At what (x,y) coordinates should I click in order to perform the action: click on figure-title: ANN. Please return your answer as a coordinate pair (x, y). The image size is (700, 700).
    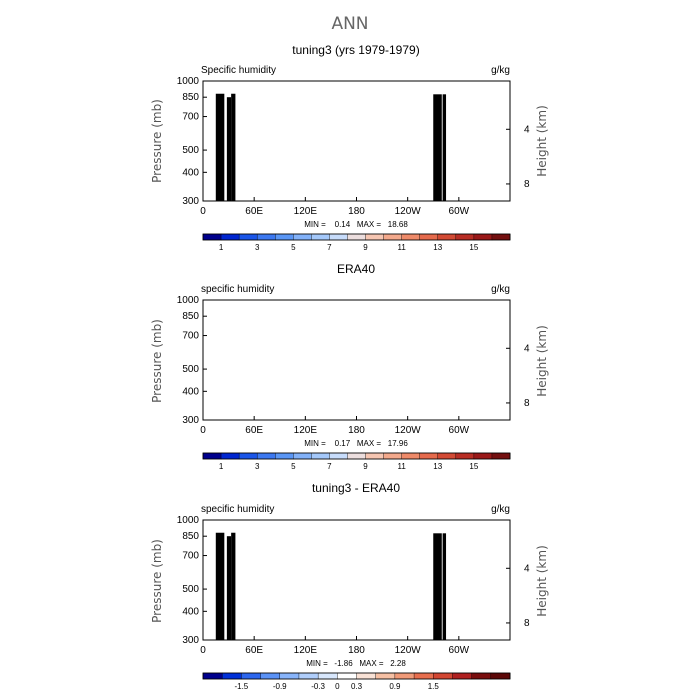
    Looking at the image, I should click on (349, 24).